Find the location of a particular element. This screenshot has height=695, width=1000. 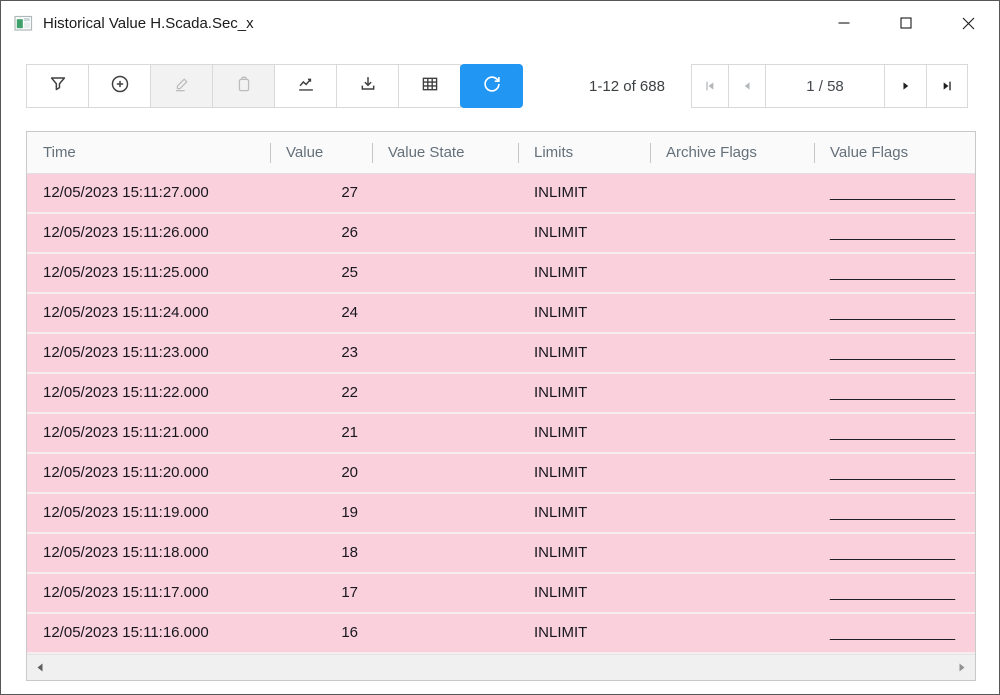

window-title: Historical Value H.Scada.Sec_x is located at coordinates (148, 23).